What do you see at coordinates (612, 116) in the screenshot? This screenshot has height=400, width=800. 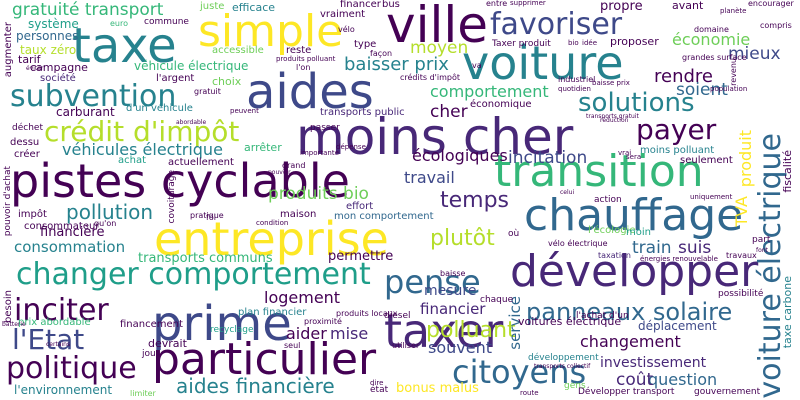 I see `word-transports-gratuit: transports gratuit` at bounding box center [612, 116].